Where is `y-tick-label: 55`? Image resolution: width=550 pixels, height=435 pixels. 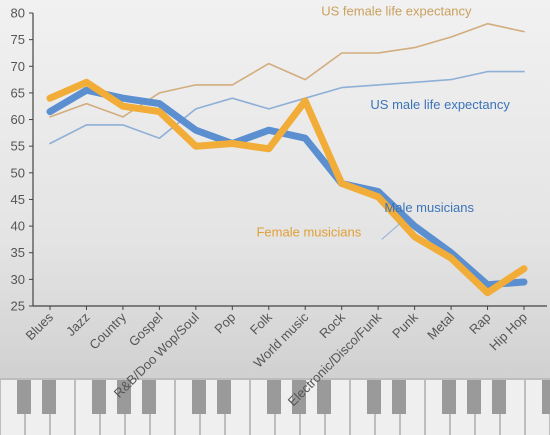 y-tick-label: 55 is located at coordinates (18, 146).